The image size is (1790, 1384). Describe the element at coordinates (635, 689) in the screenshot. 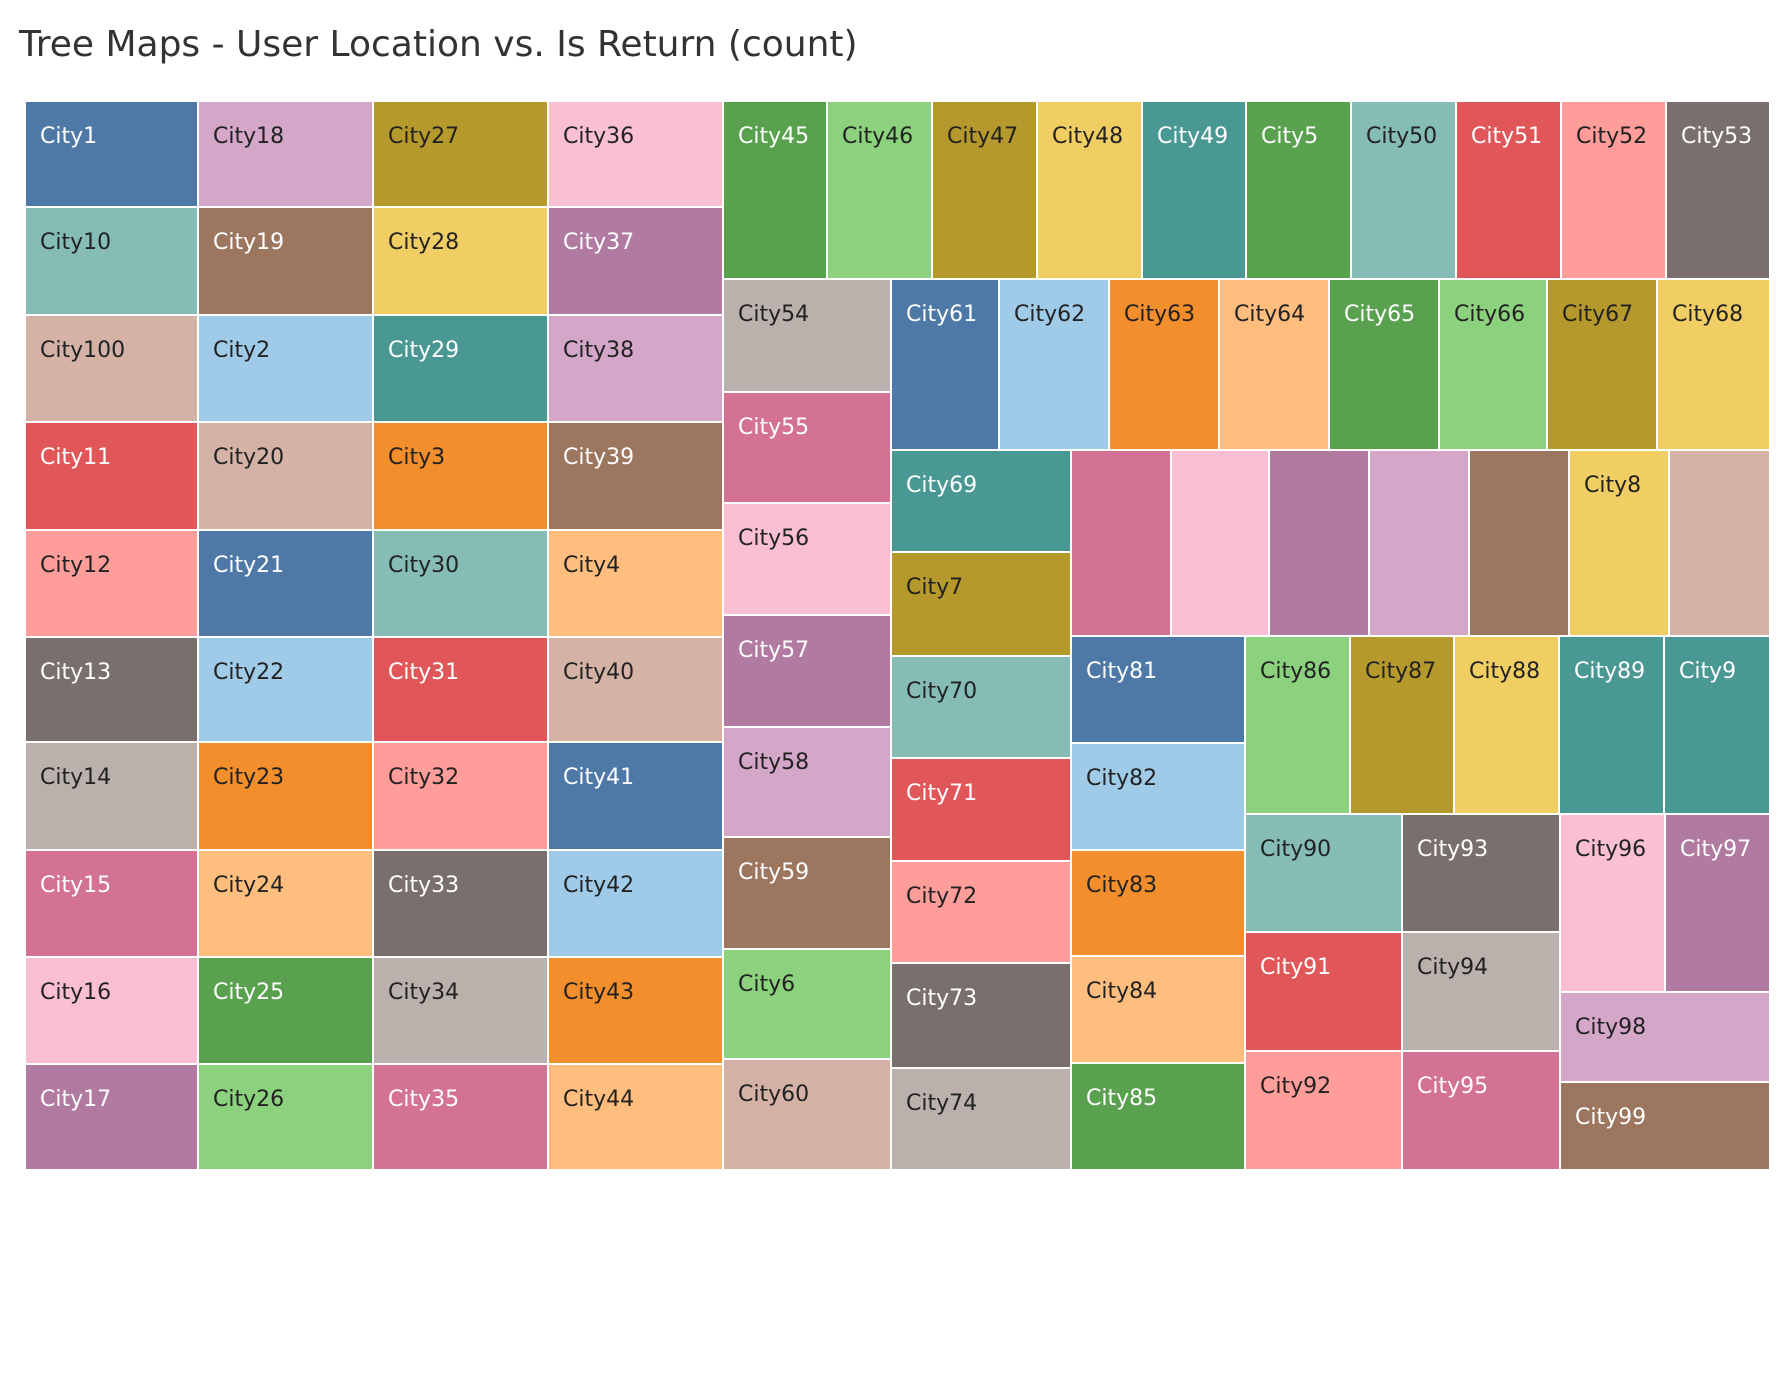

I see `tile-city40` at that location.